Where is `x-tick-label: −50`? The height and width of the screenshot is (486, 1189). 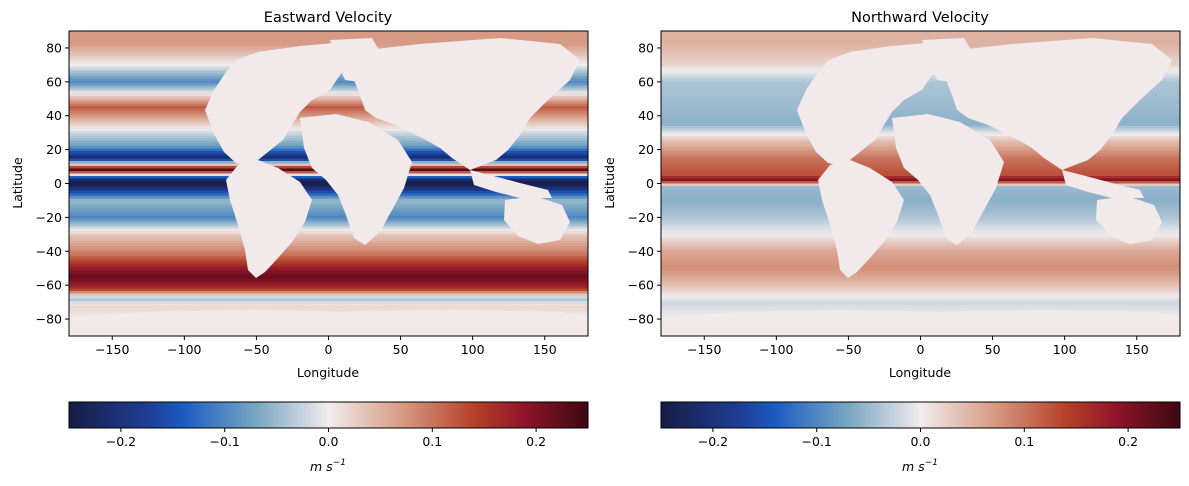 x-tick-label: −50 is located at coordinates (848, 349).